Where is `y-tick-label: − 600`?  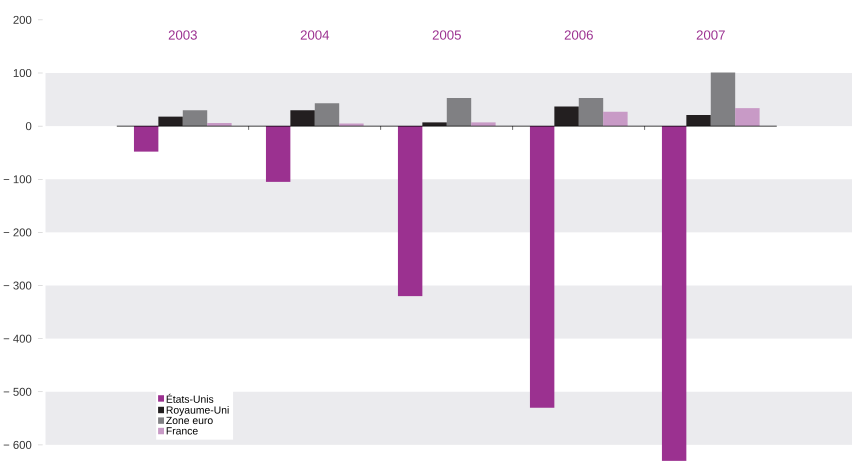 y-tick-label: − 600 is located at coordinates (18, 444).